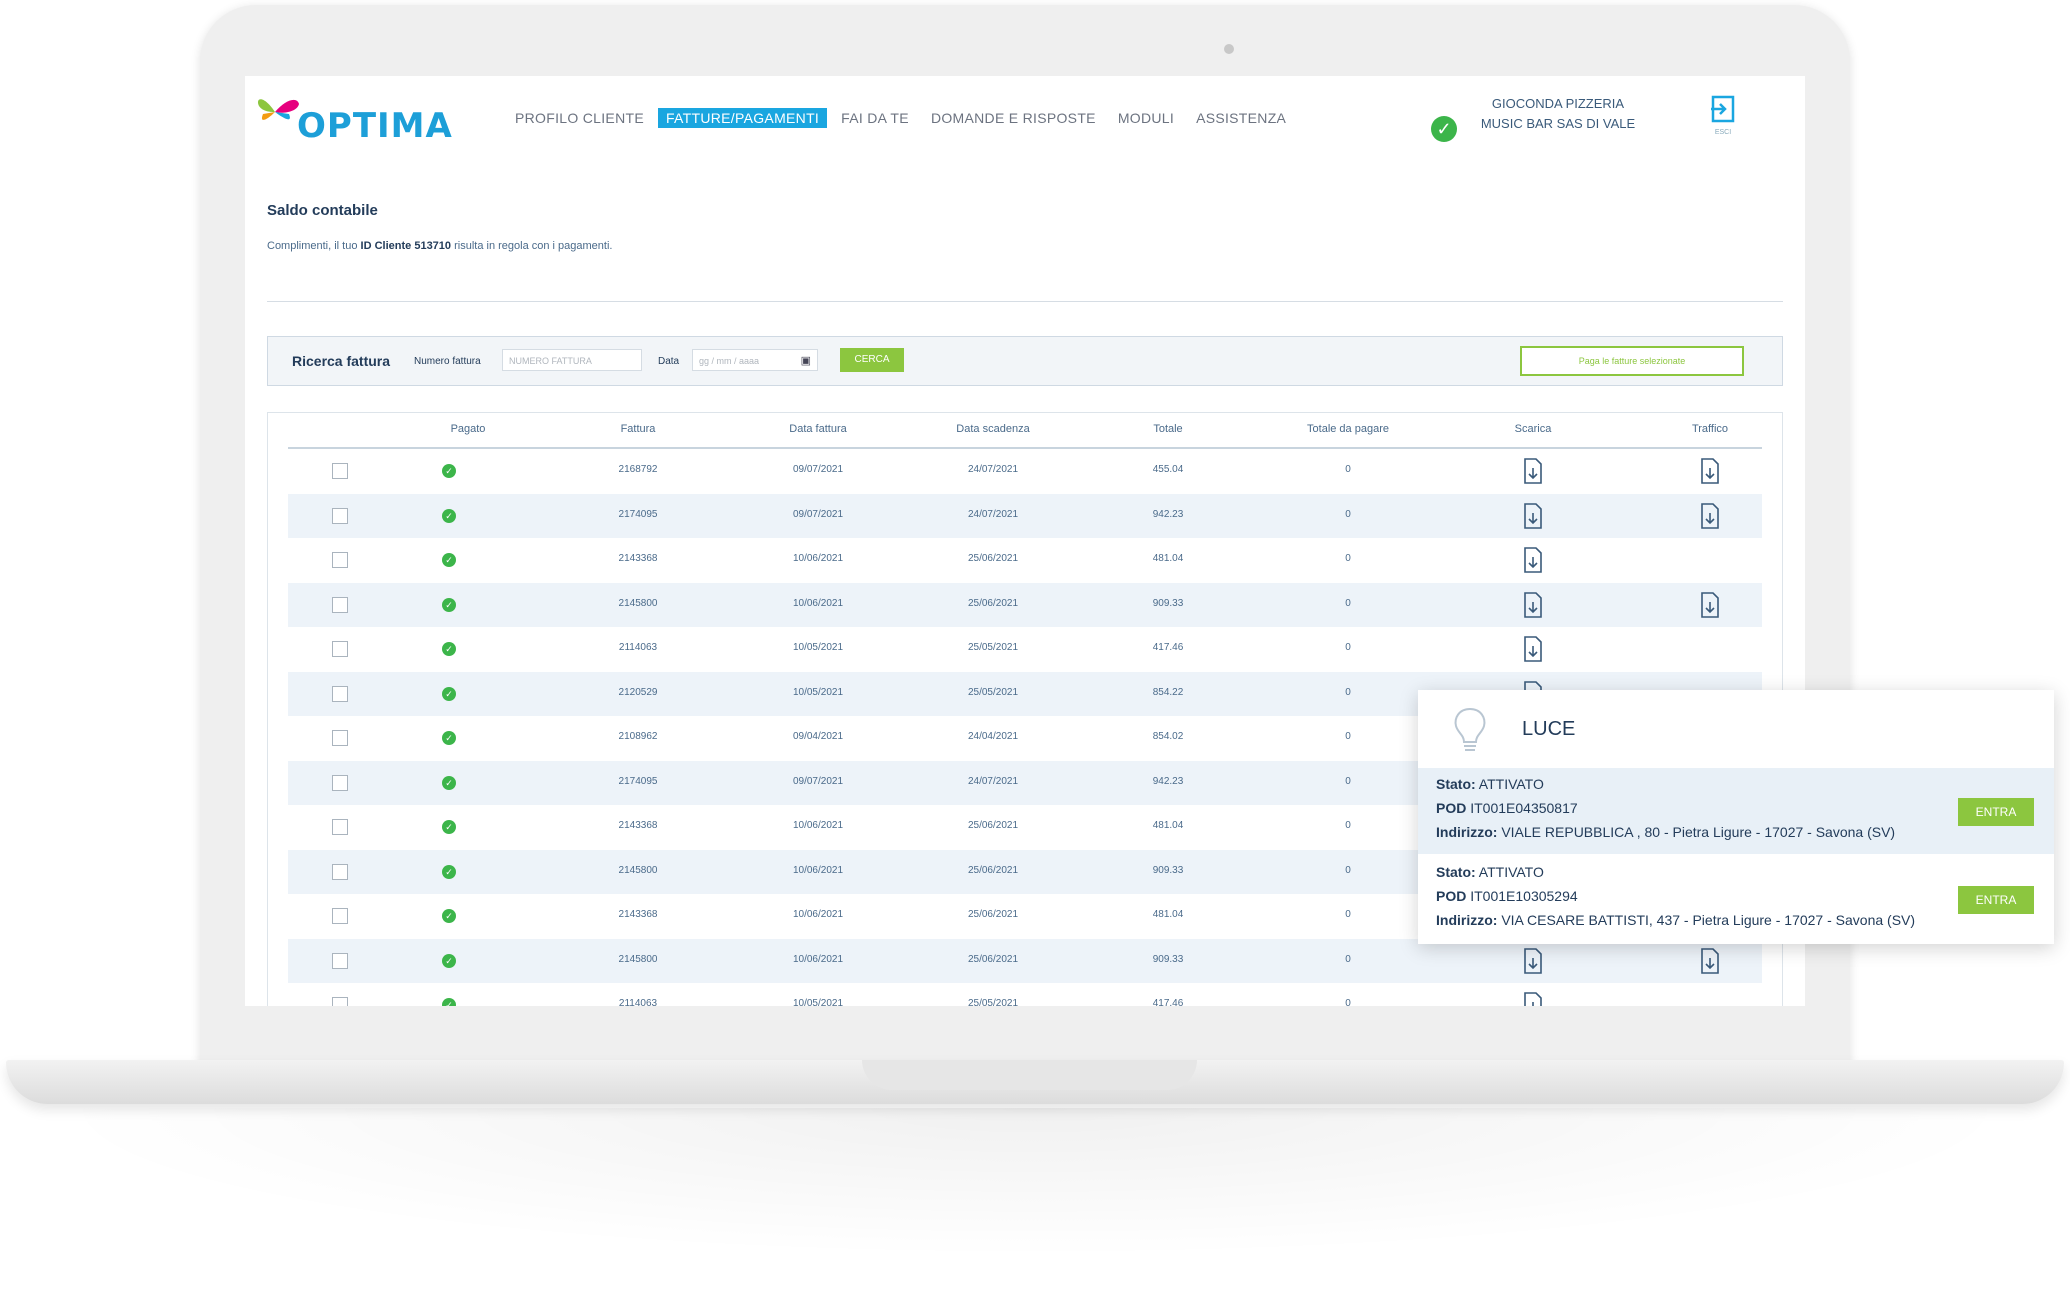 The height and width of the screenshot is (1294, 2070). I want to click on due-date: 24/04/2021, so click(993, 736).